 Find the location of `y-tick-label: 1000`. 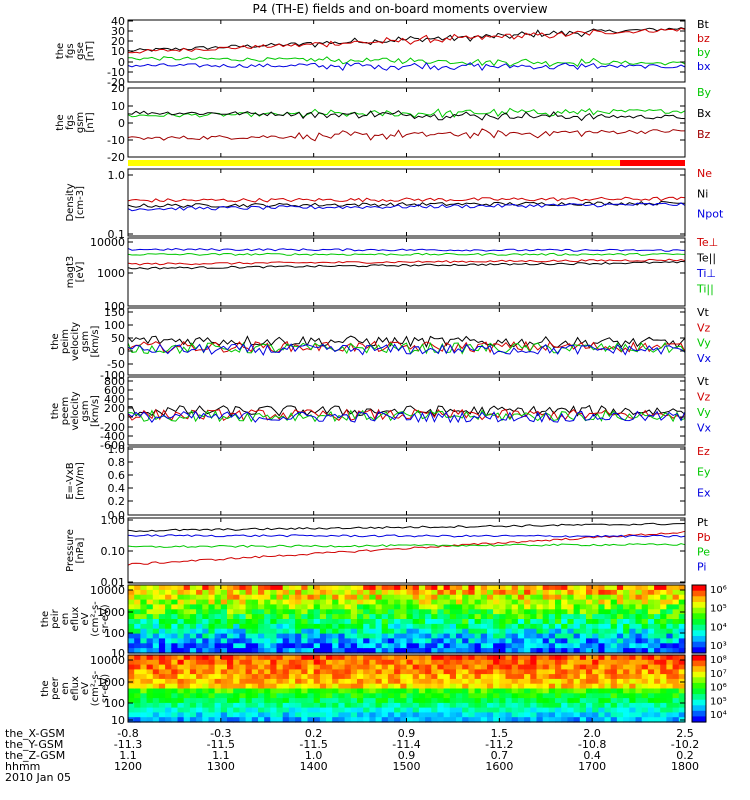

y-tick-label: 1000 is located at coordinates (111, 612).